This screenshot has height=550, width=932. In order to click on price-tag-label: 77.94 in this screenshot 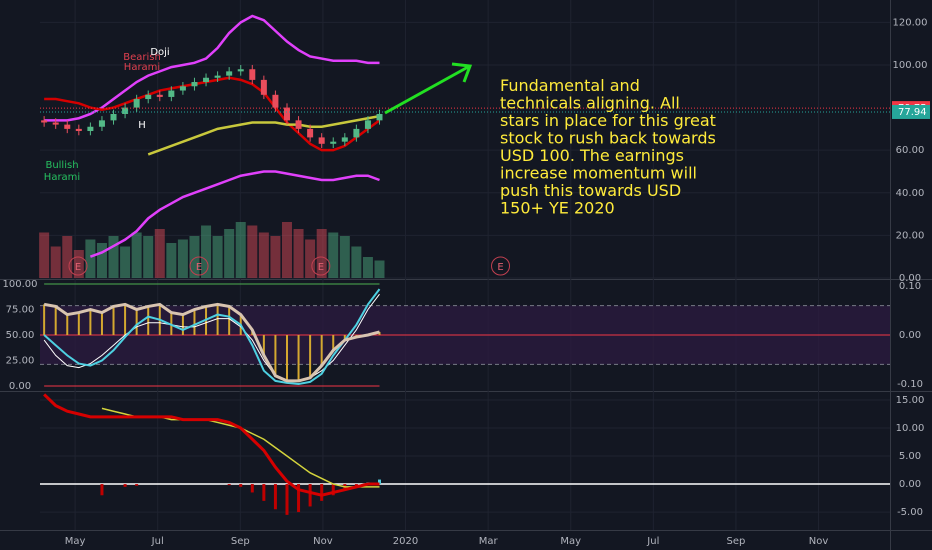, I will do `click(912, 112)`.